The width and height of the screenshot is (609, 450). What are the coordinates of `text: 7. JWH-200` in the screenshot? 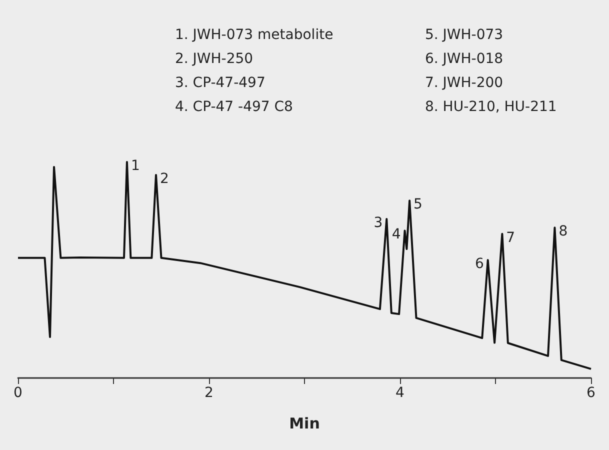 It's located at (464, 83).